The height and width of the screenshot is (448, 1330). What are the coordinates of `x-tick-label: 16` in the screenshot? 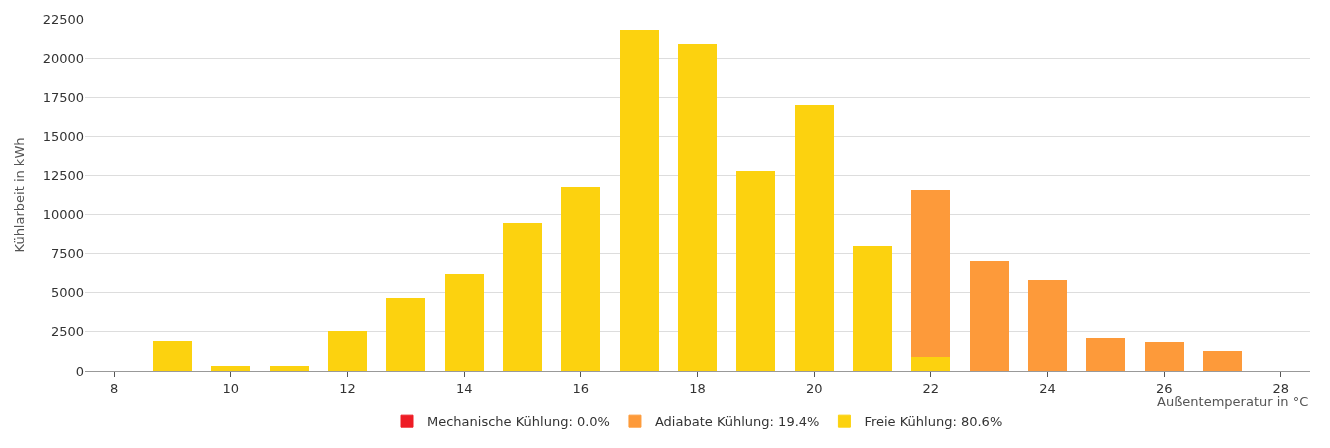 It's located at (581, 388).